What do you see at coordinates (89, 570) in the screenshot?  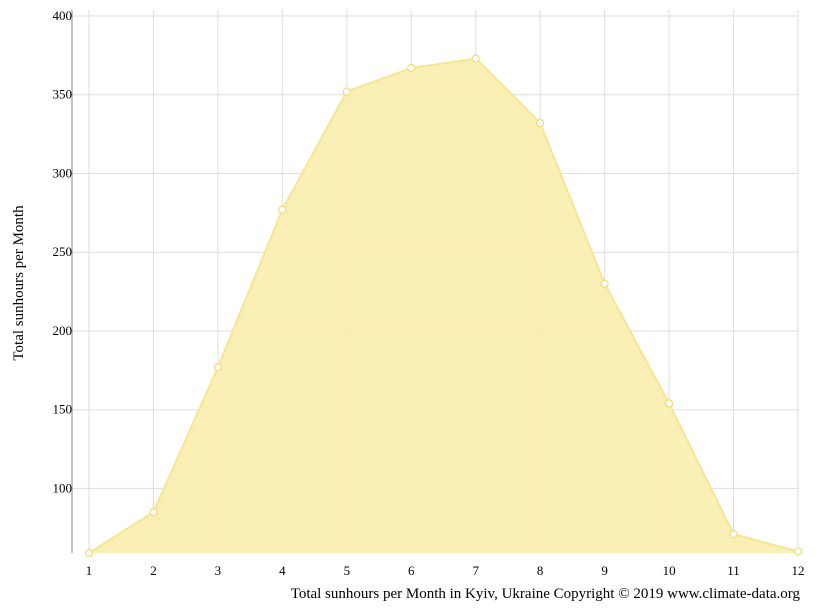 I see `x-tick-label-1: 1` at bounding box center [89, 570].